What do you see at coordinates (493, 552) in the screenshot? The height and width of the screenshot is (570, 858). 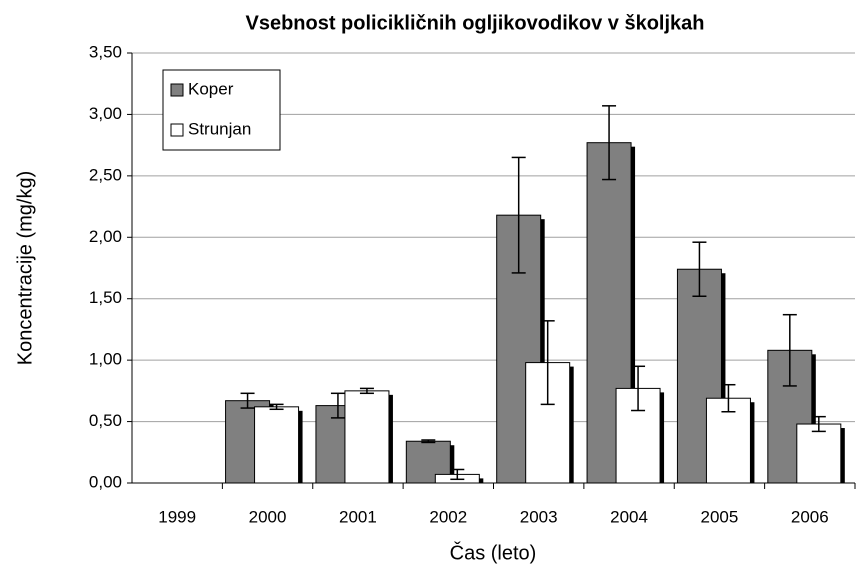 I see `x-axis-title: Čas (leto)` at bounding box center [493, 552].